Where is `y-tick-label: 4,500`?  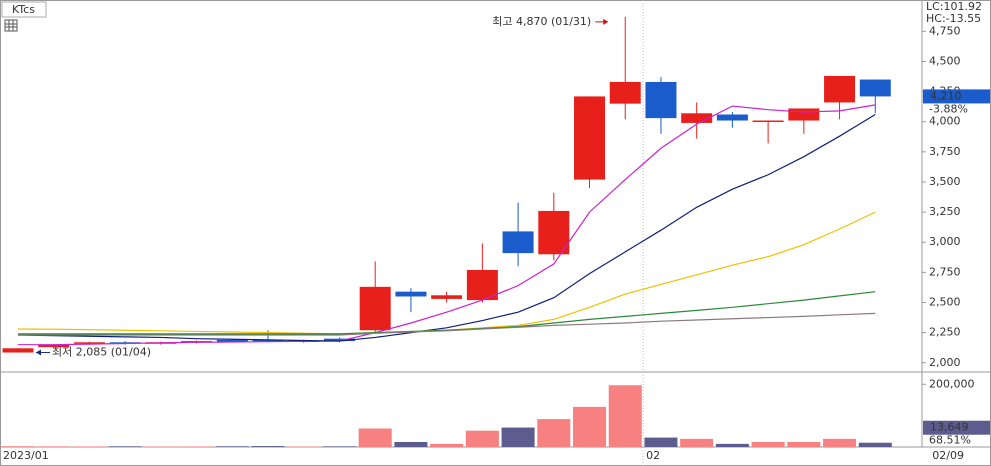 y-tick-label: 4,500 is located at coordinates (945, 60).